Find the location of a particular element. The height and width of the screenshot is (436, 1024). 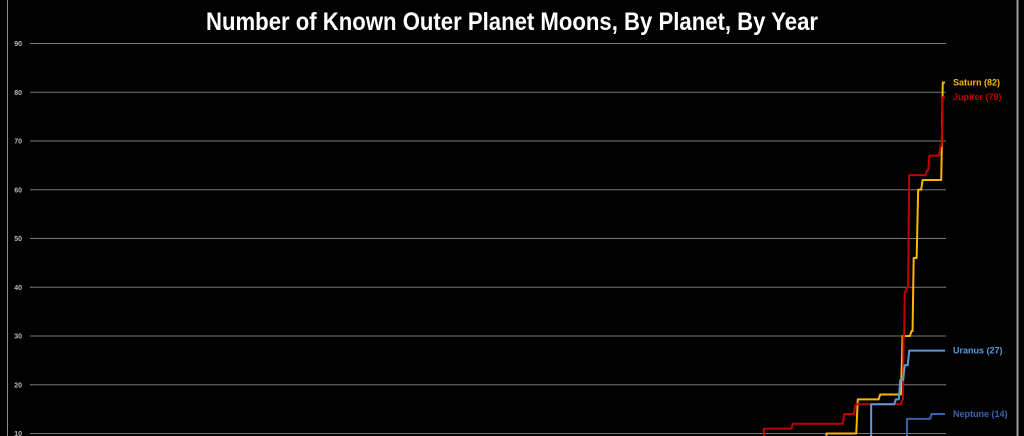

series-line-uranus is located at coordinates (907, 392).